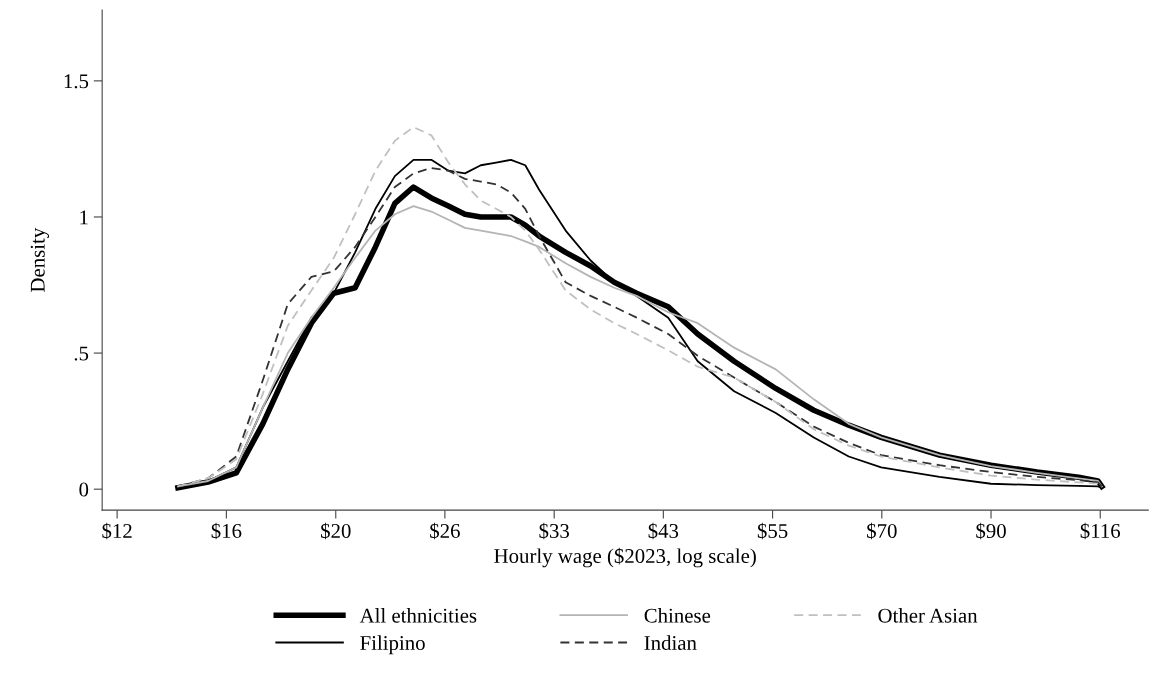  What do you see at coordinates (76, 81) in the screenshot?
I see `y-tick-label: 1.5` at bounding box center [76, 81].